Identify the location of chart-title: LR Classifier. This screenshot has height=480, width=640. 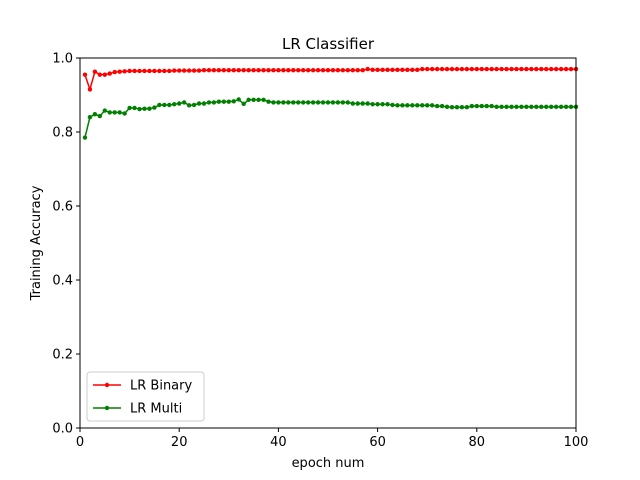
(328, 44).